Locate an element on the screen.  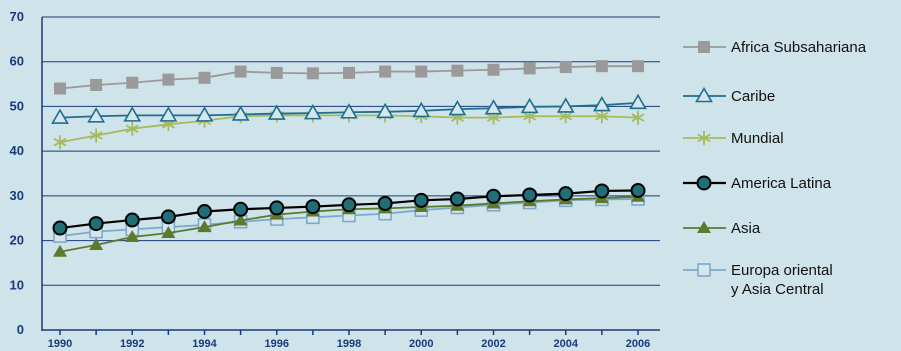
legend-item: Mundial is located at coordinates (733, 138).